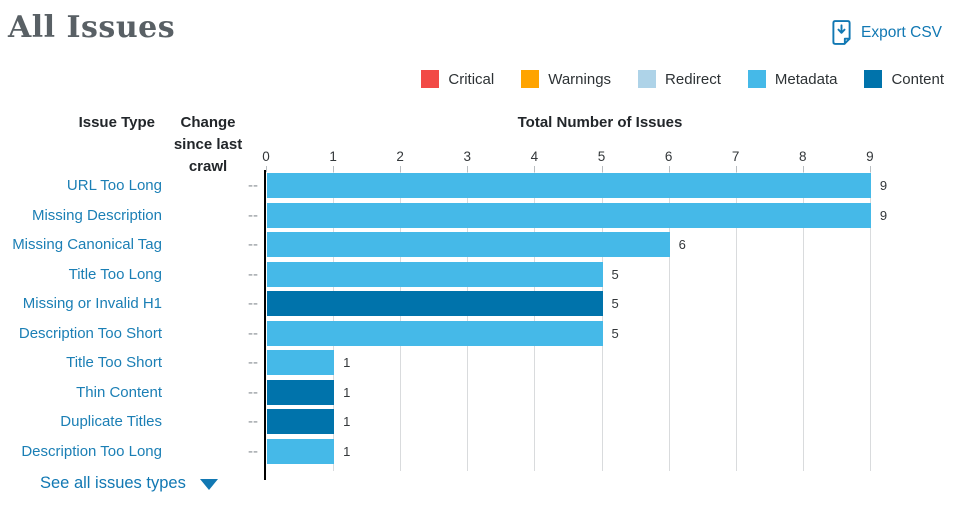 The image size is (958, 529). I want to click on chevron-down-icon, so click(208, 484).